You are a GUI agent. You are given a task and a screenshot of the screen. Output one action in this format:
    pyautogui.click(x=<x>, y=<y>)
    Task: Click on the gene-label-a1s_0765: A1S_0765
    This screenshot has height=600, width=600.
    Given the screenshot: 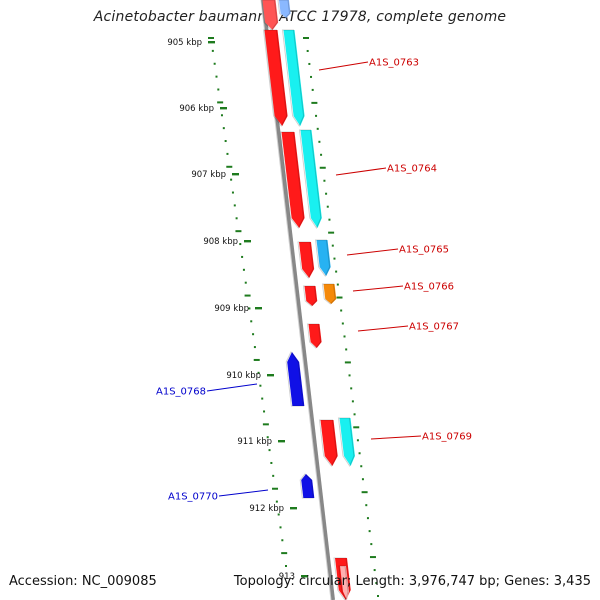 What is the action you would take?
    pyautogui.click(x=424, y=250)
    